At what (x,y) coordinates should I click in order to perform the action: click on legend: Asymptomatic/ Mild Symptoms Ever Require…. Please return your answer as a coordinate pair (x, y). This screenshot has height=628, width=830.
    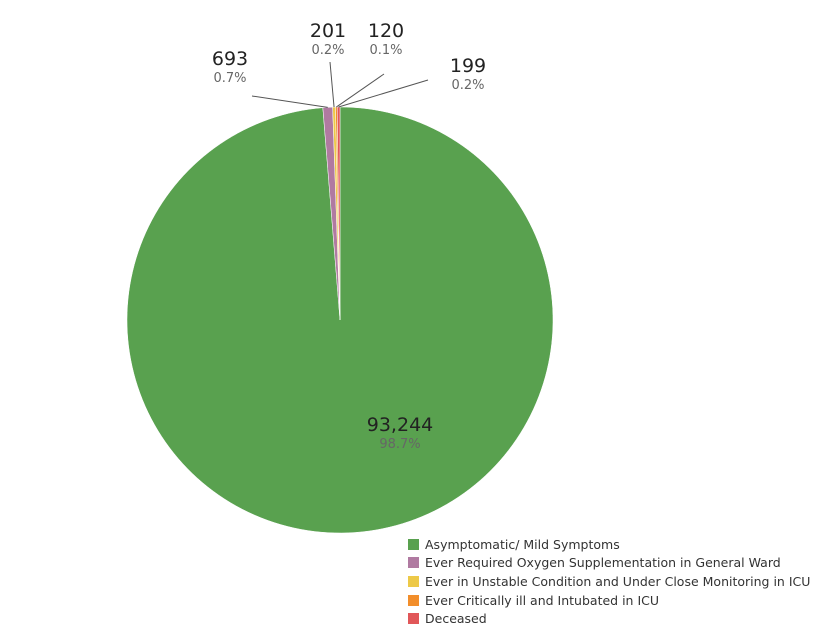
    Looking at the image, I should click on (609, 581).